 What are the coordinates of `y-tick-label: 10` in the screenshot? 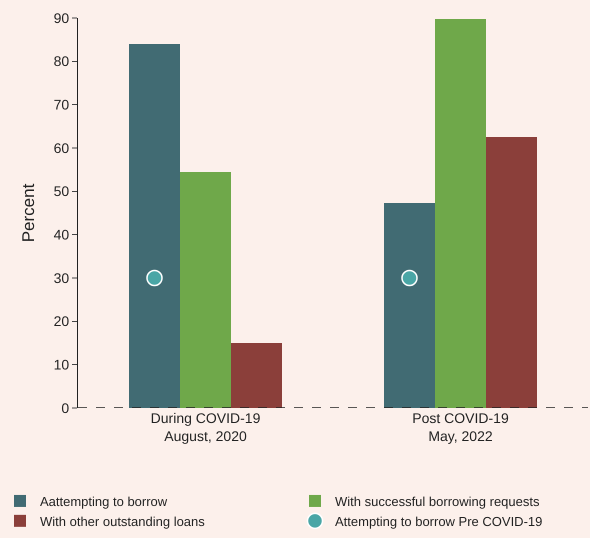 It's located at (62, 364).